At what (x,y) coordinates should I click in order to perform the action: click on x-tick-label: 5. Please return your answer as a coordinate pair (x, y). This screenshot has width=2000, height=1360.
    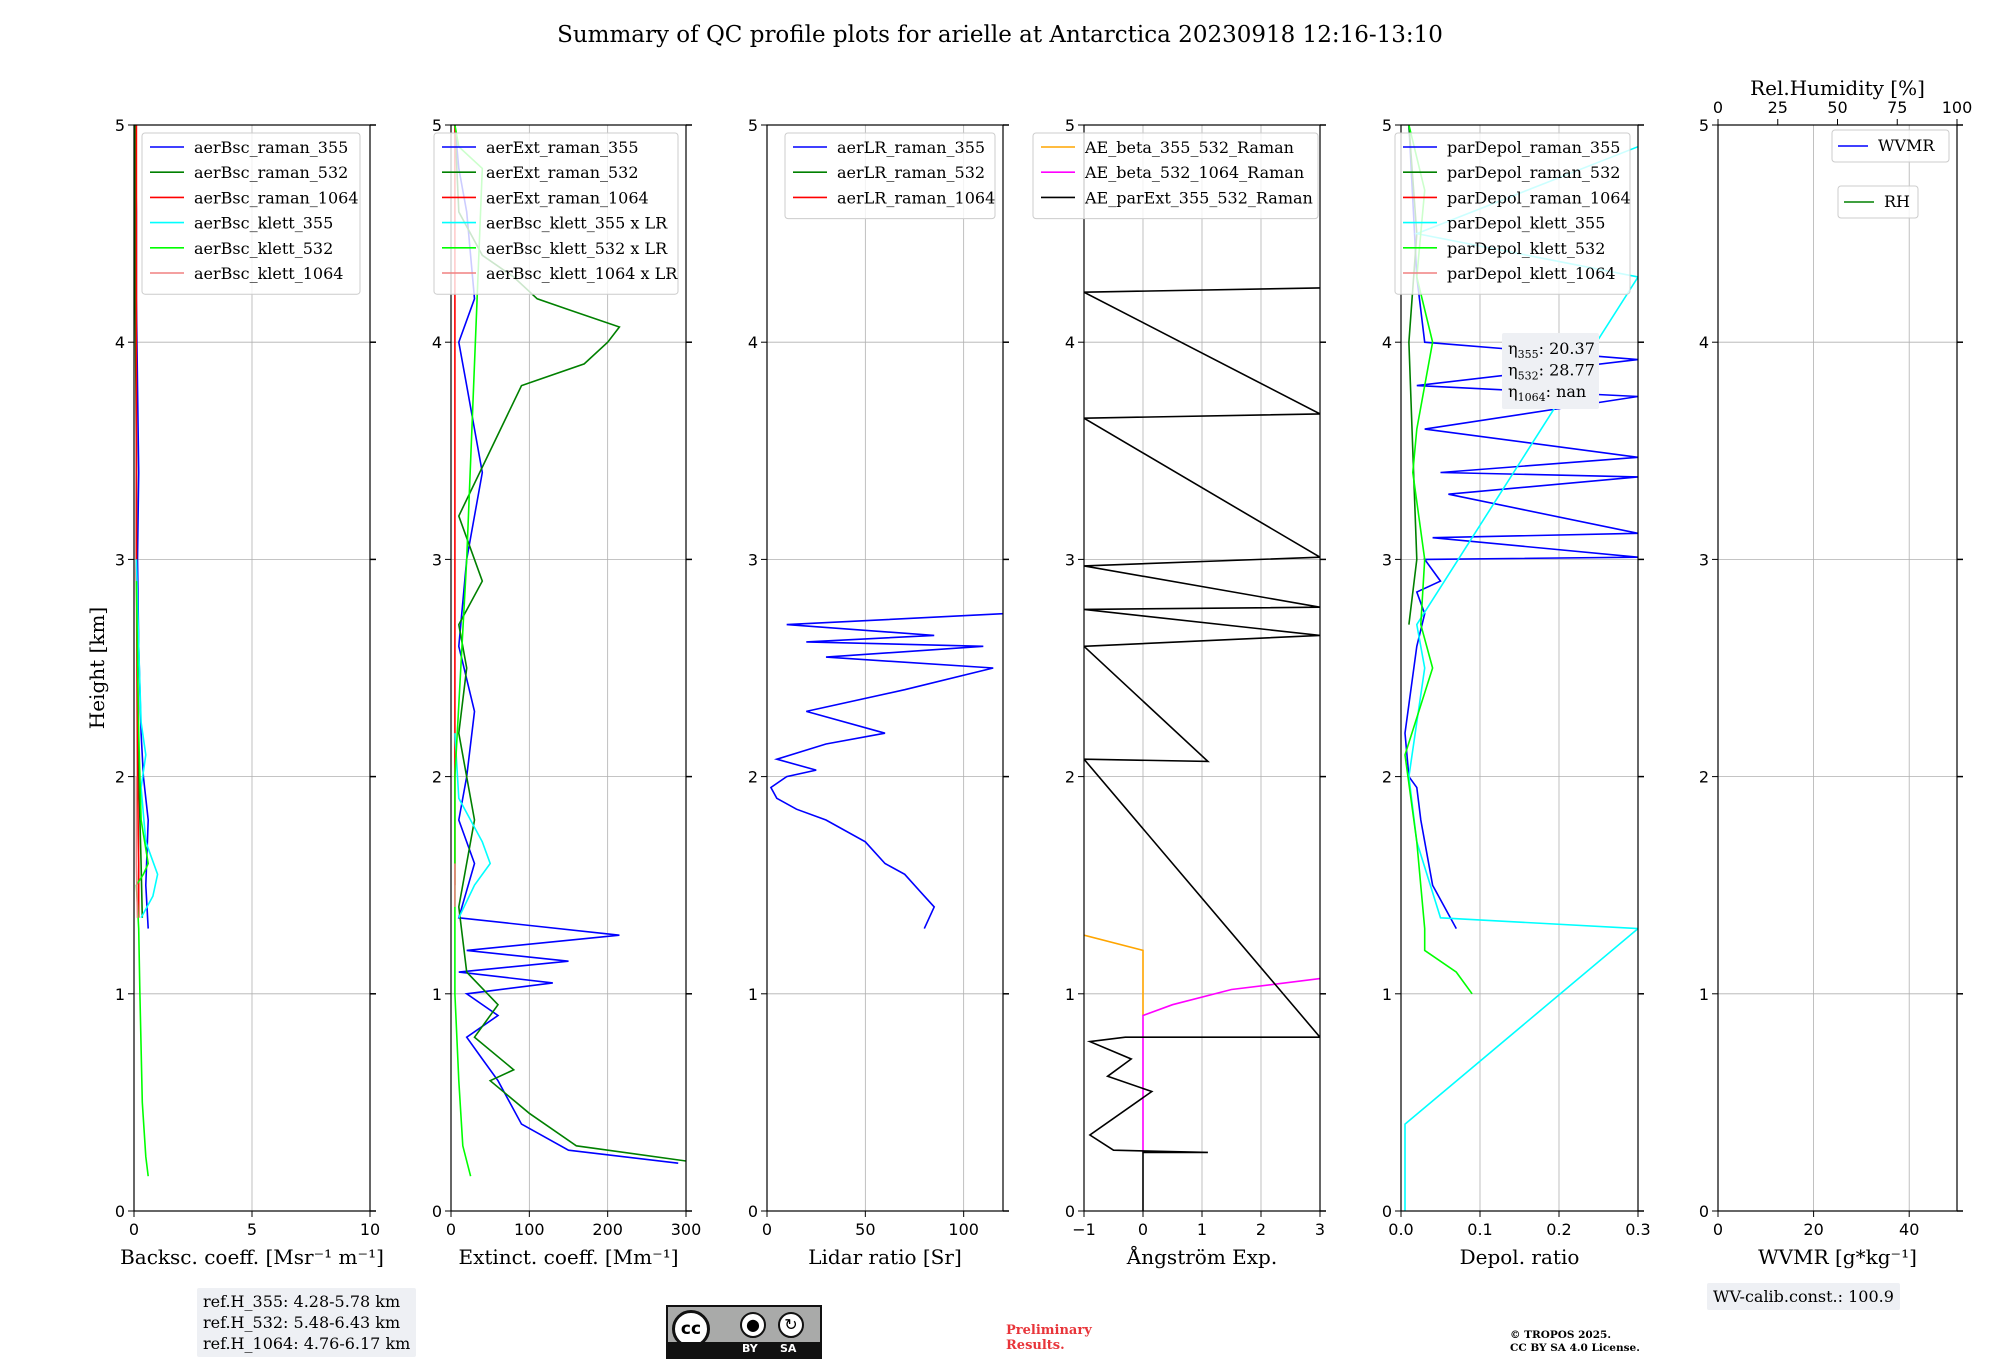
    Looking at the image, I should click on (252, 1229).